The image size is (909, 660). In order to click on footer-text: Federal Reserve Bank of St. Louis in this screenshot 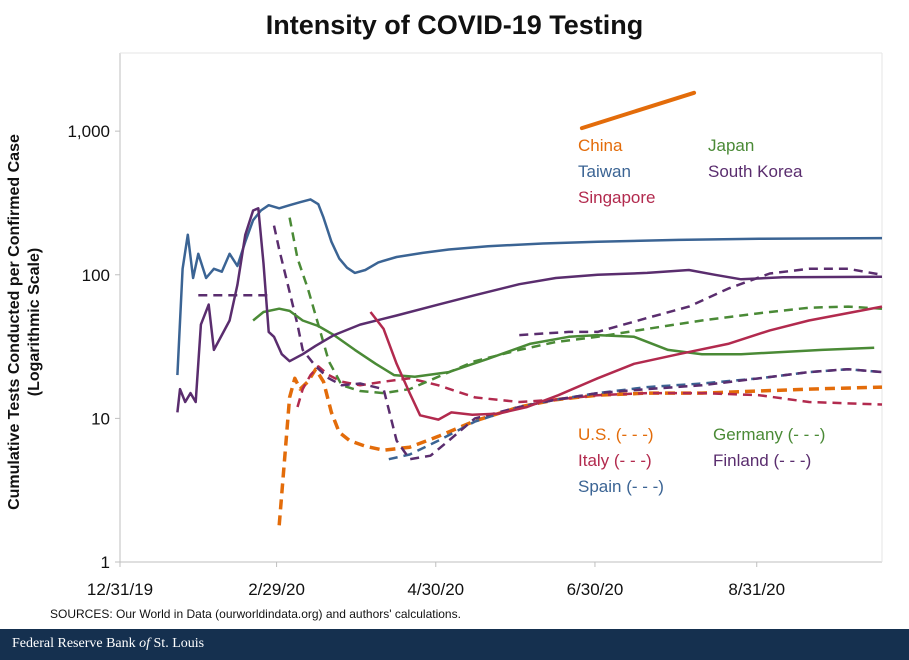, I will do `click(108, 644)`.